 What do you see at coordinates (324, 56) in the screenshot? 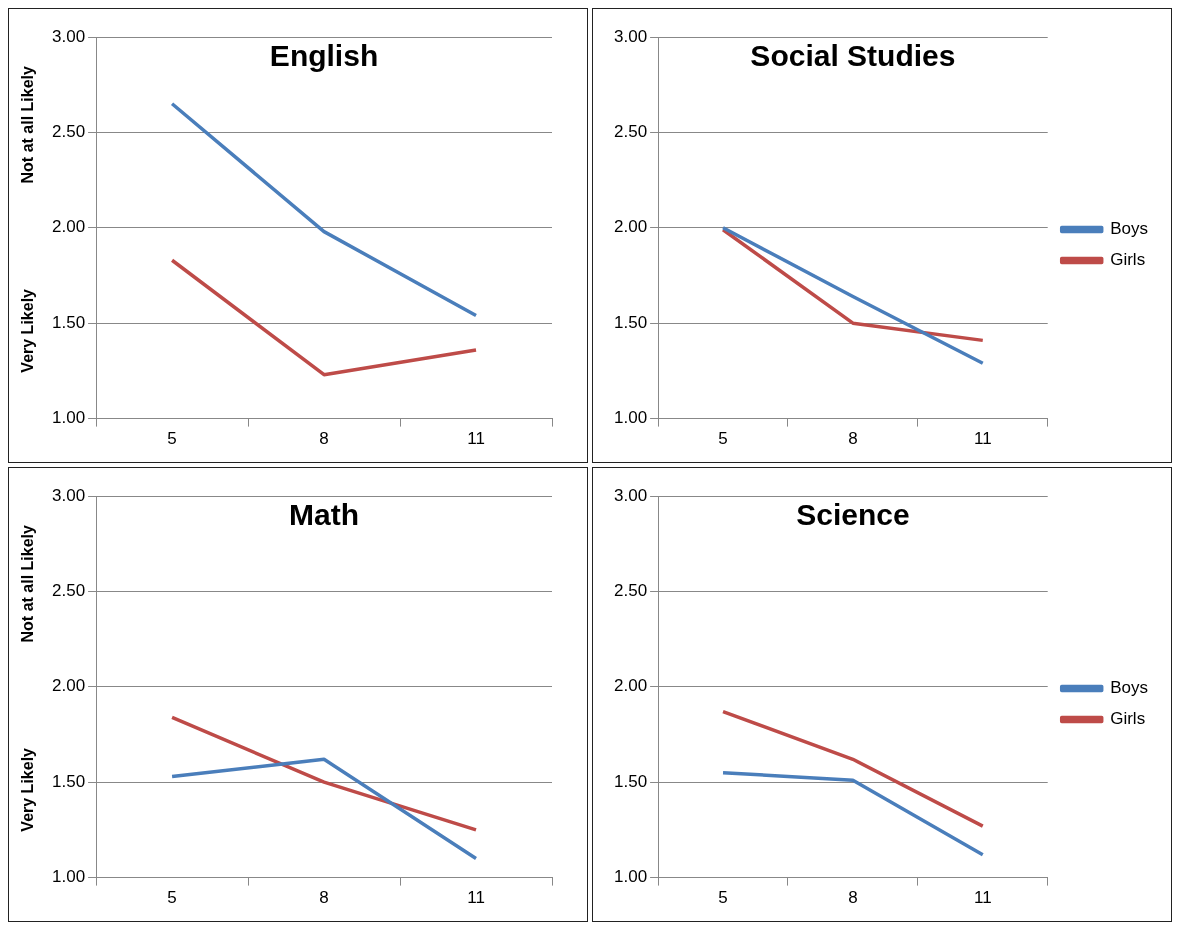
I see `chart-title: English` at bounding box center [324, 56].